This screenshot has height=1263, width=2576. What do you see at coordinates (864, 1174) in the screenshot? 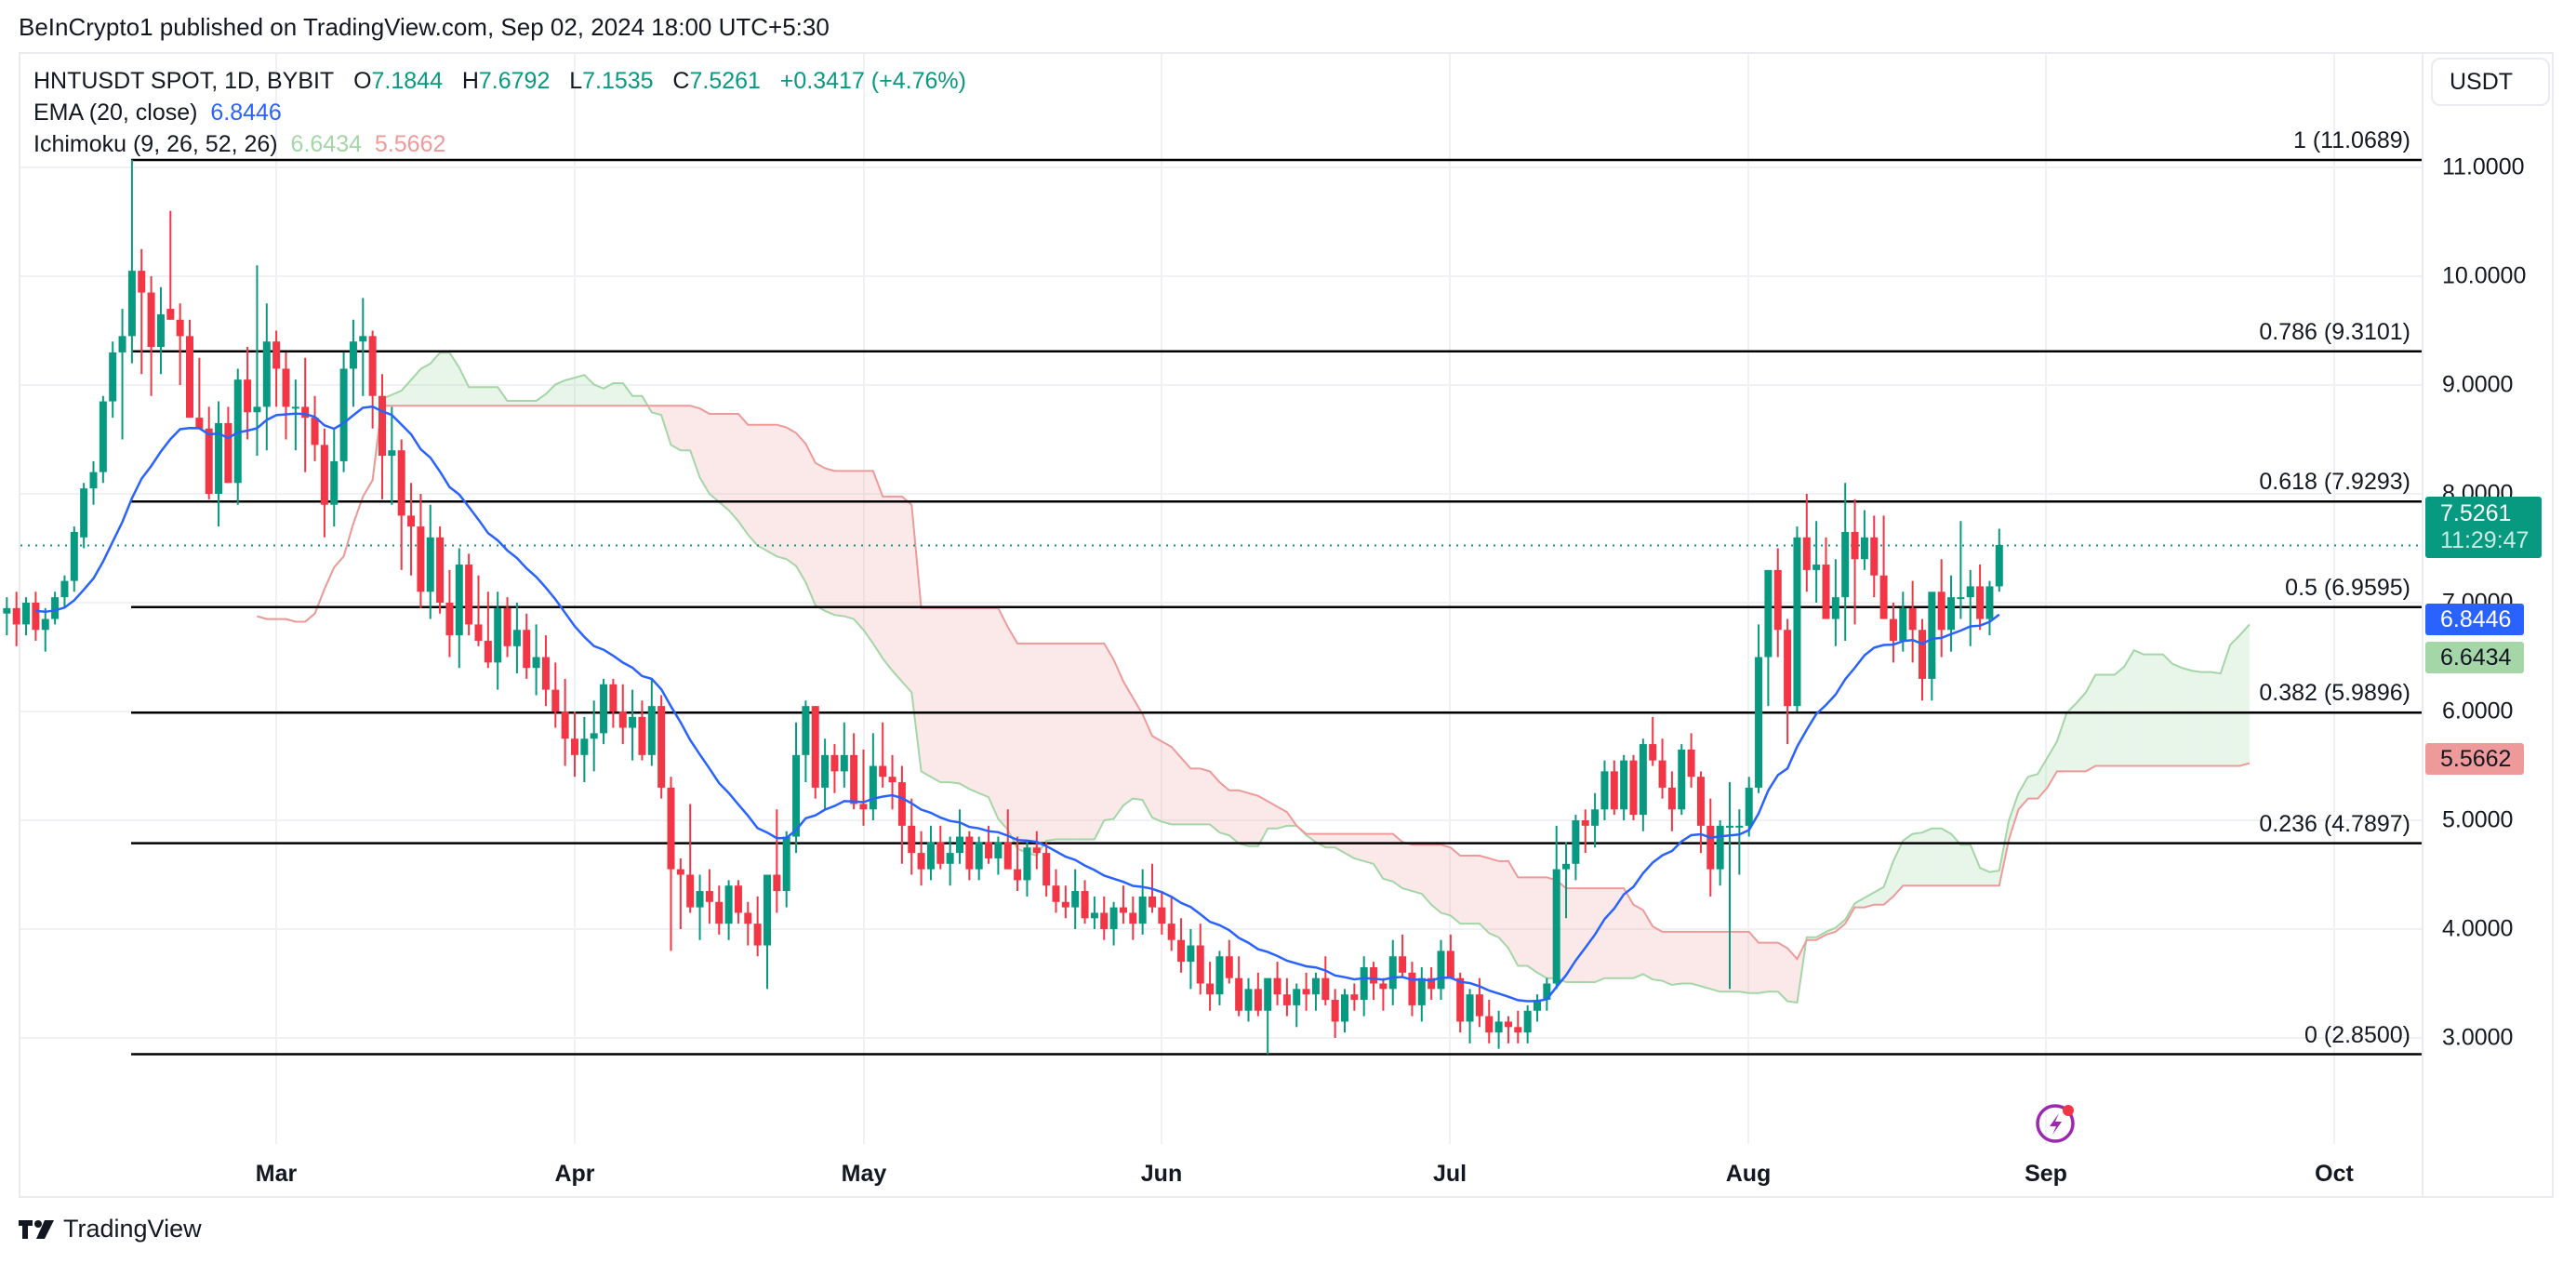
I see `month-label-may: May` at bounding box center [864, 1174].